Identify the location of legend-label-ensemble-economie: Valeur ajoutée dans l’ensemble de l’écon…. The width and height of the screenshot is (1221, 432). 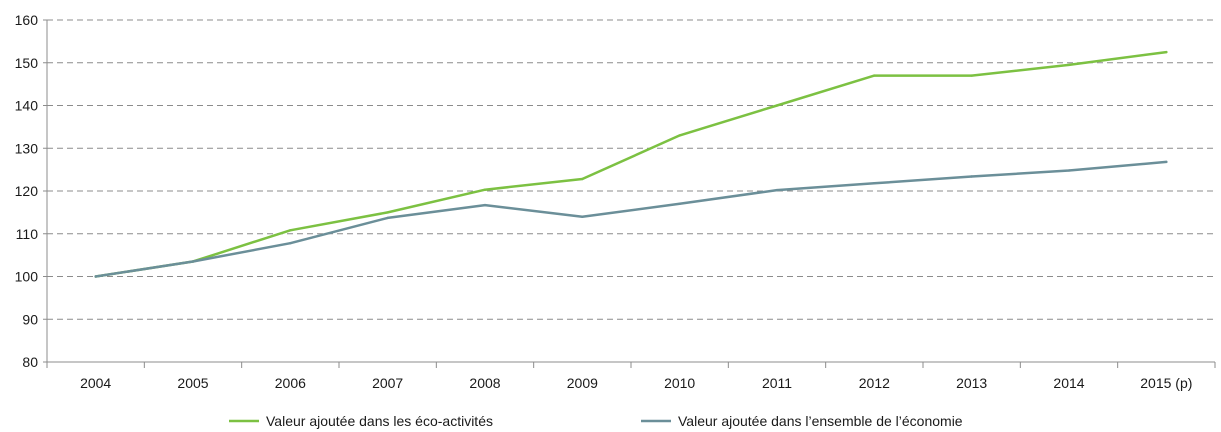
(820, 421).